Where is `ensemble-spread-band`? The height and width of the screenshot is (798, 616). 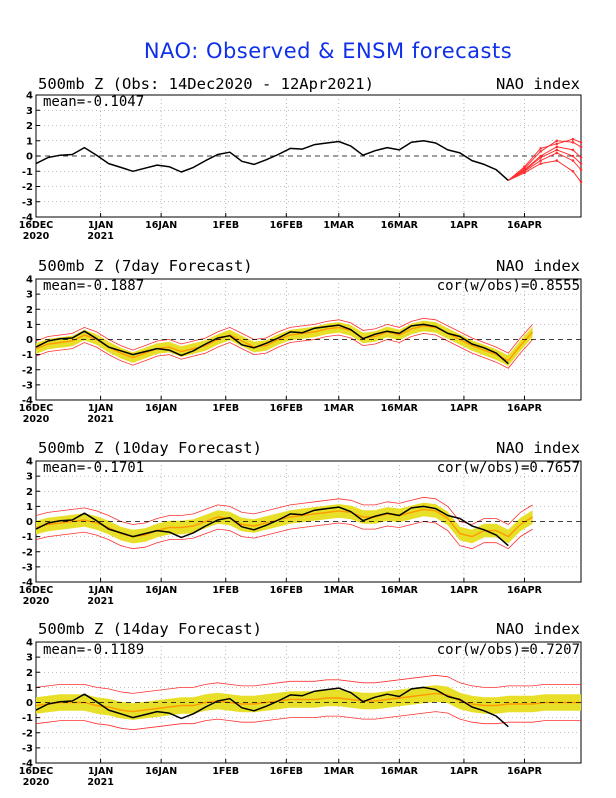
ensemble-spread-band is located at coordinates (284, 343).